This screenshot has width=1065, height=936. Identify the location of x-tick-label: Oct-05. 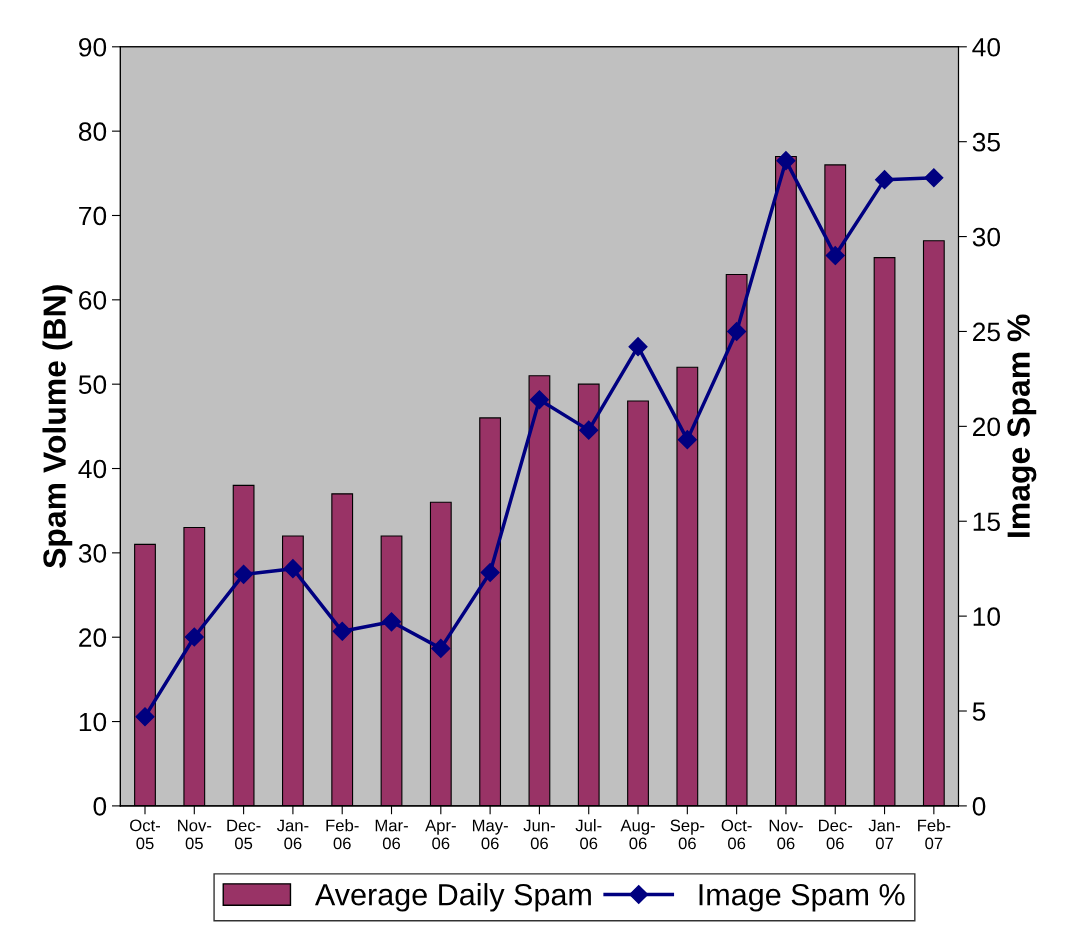
(145, 834).